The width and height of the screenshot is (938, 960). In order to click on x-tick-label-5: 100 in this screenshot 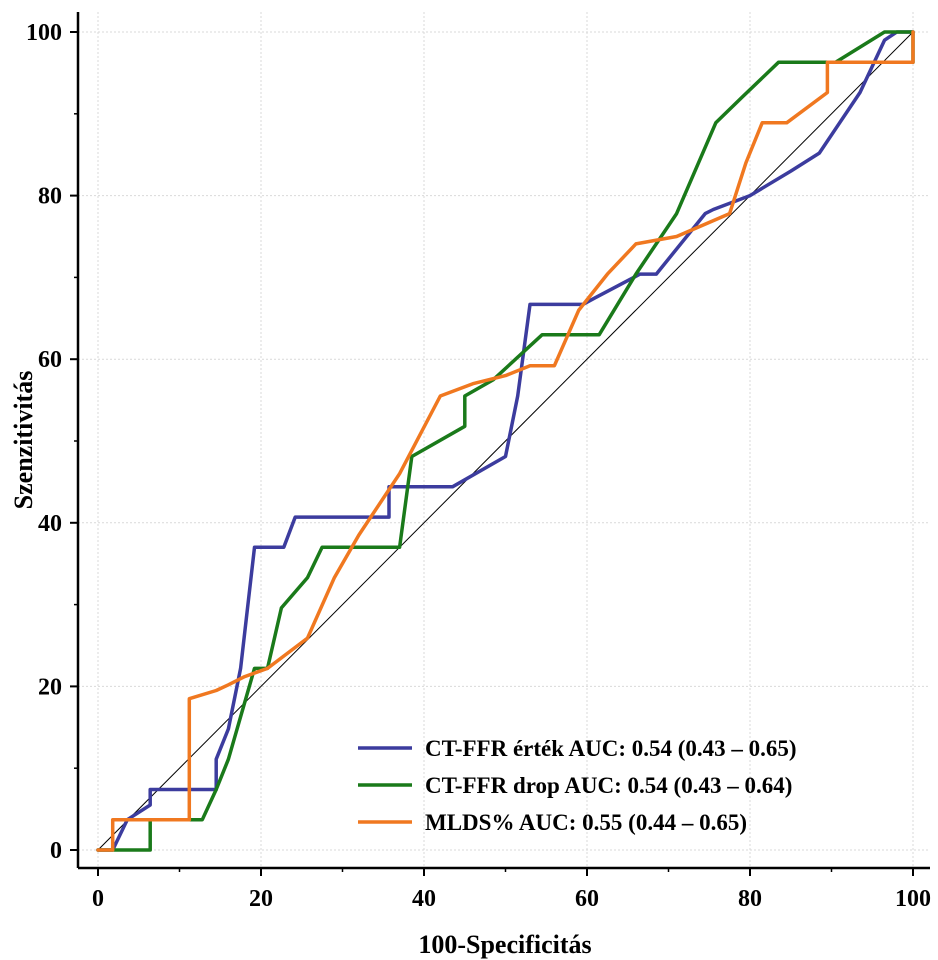, I will do `click(913, 899)`.